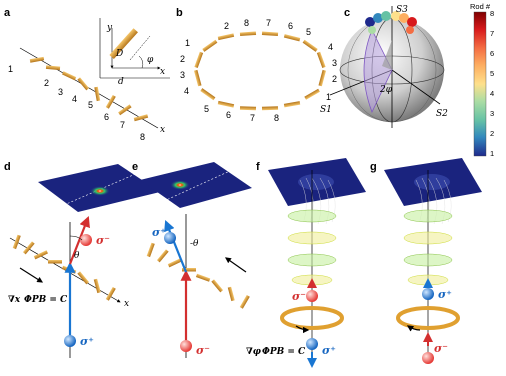 This screenshot has height=376, width=506. I want to click on ring-bottom-number-3: 7, so click(252, 118).